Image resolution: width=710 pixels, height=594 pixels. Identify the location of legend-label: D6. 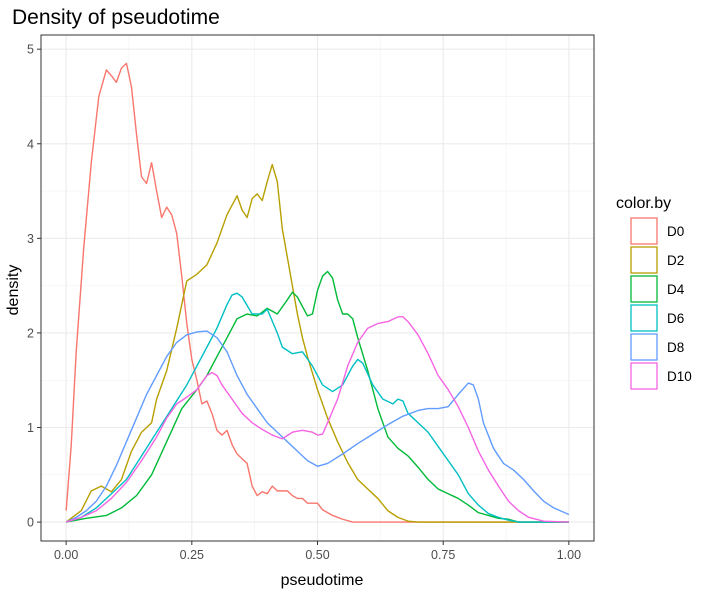
(675, 318).